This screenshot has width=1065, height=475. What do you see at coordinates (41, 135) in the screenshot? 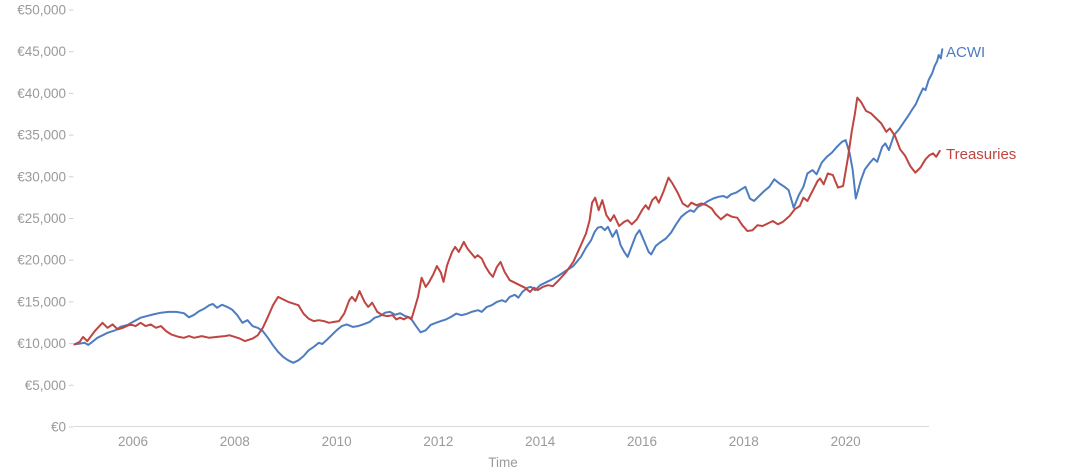
I see `y-tick-label: €35,000` at bounding box center [41, 135].